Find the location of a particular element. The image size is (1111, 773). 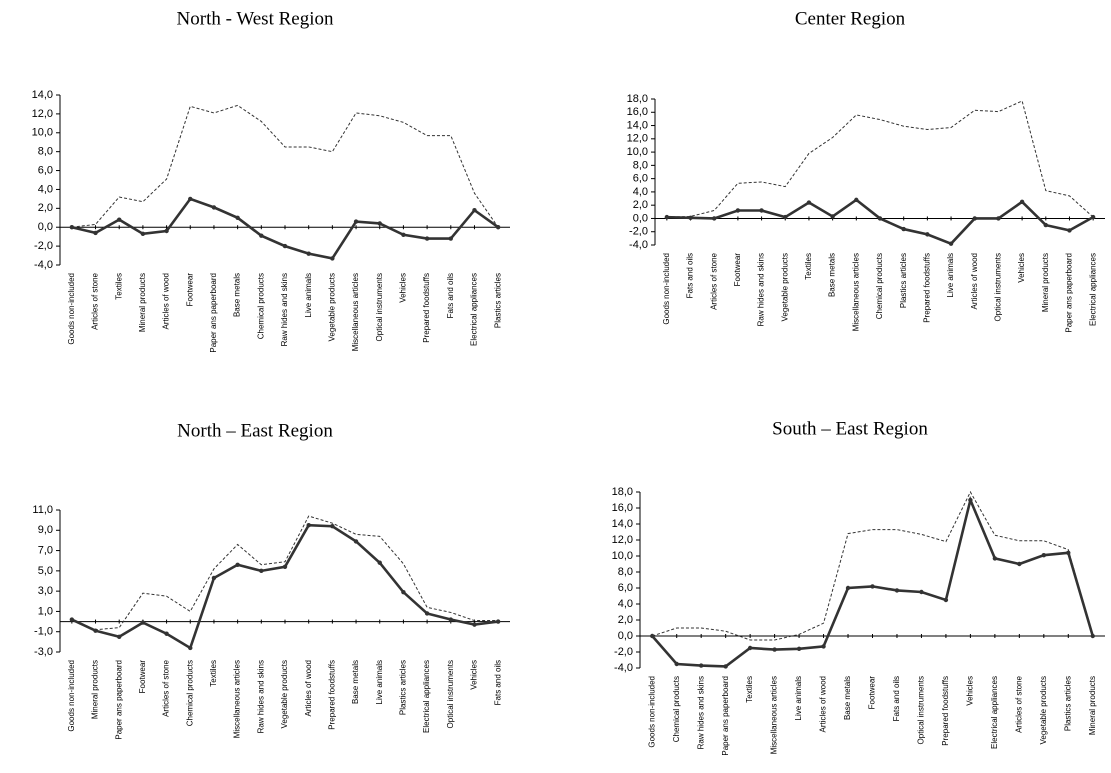

y-tick-label: 1,0 is located at coordinates (45, 611).